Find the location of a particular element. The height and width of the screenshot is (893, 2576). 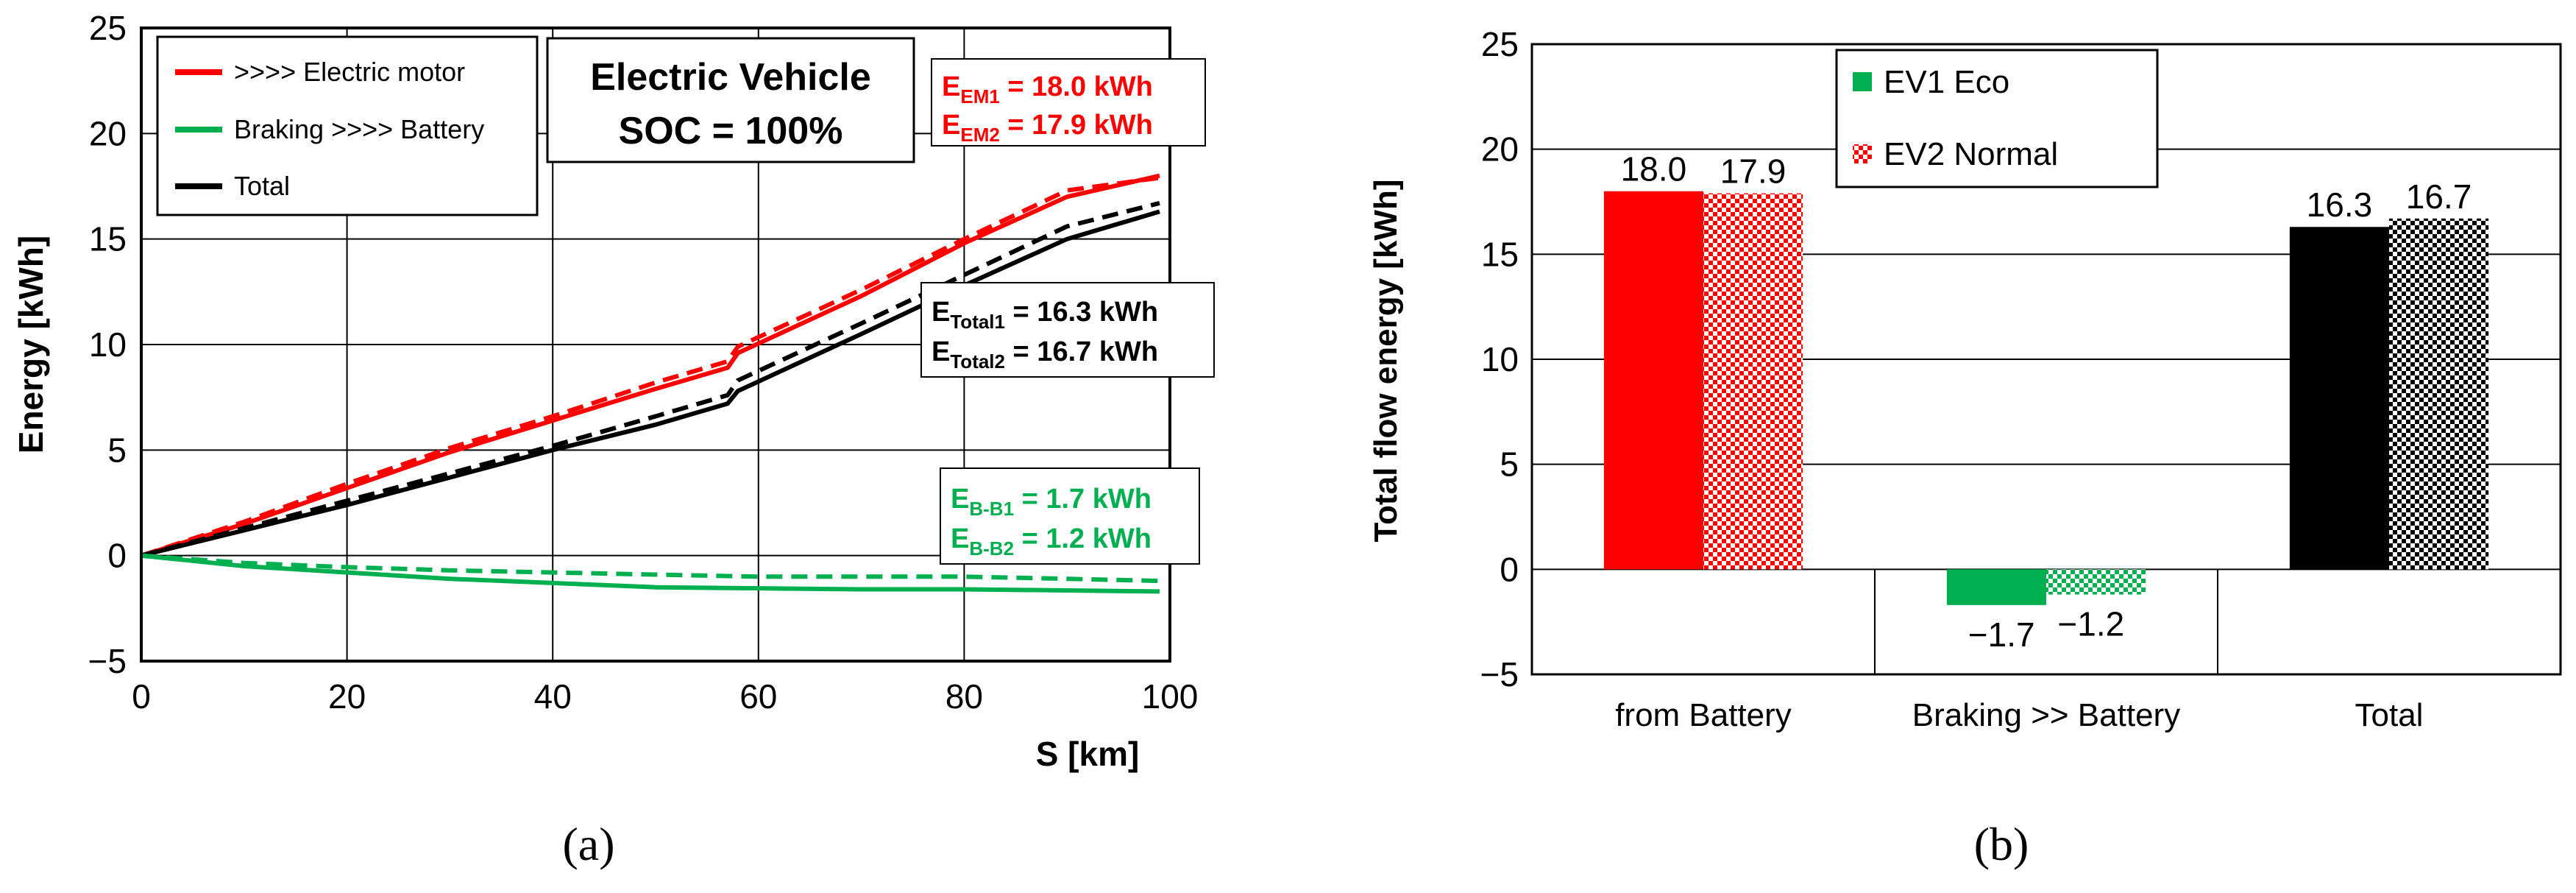

annotation-total2-subscript: Total2 is located at coordinates (977, 361).